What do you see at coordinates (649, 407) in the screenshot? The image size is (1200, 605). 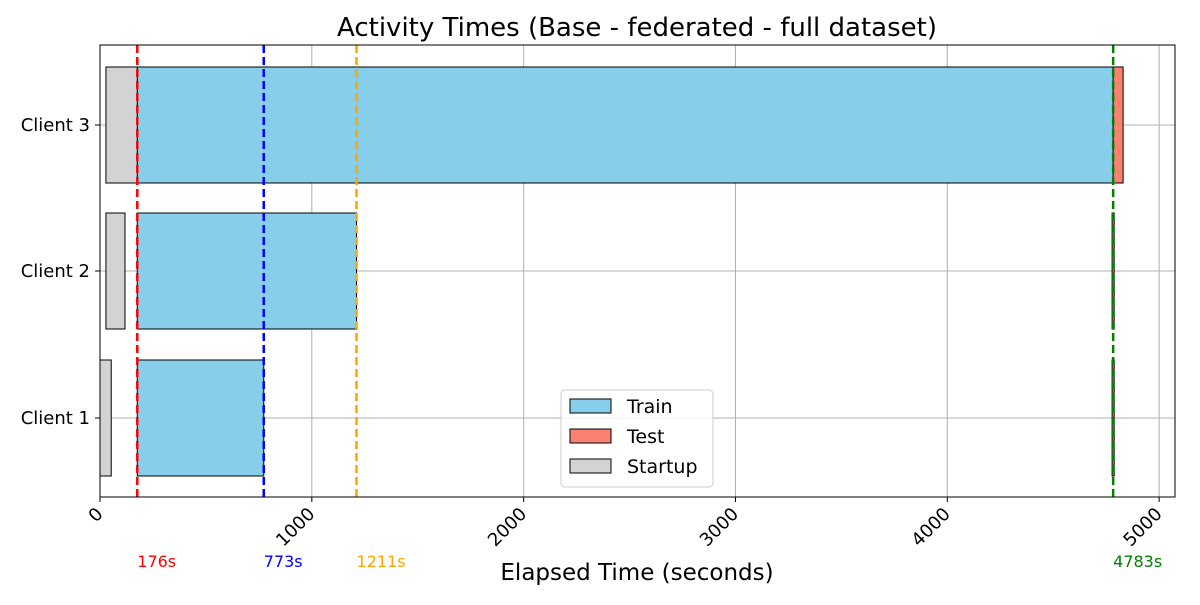 I see `legend-label-train: Train` at bounding box center [649, 407].